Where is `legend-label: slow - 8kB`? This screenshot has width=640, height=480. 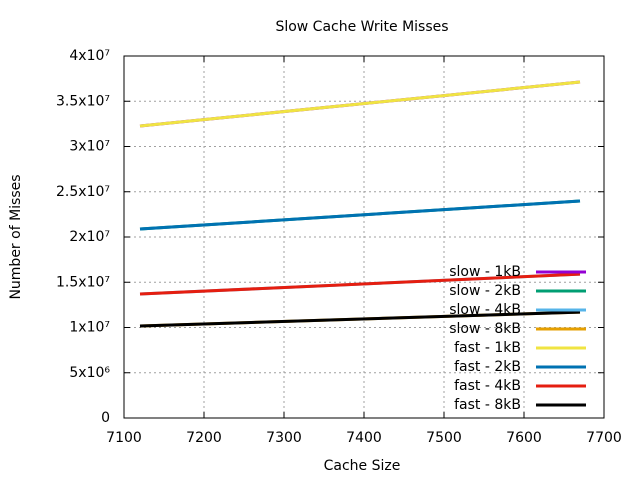
legend-label: slow - 8kB is located at coordinates (485, 329).